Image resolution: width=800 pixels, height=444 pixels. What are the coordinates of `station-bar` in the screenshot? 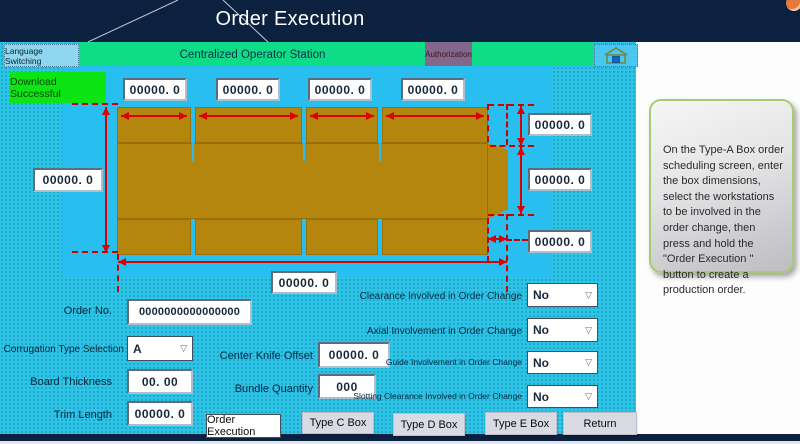 It's located at (335, 54).